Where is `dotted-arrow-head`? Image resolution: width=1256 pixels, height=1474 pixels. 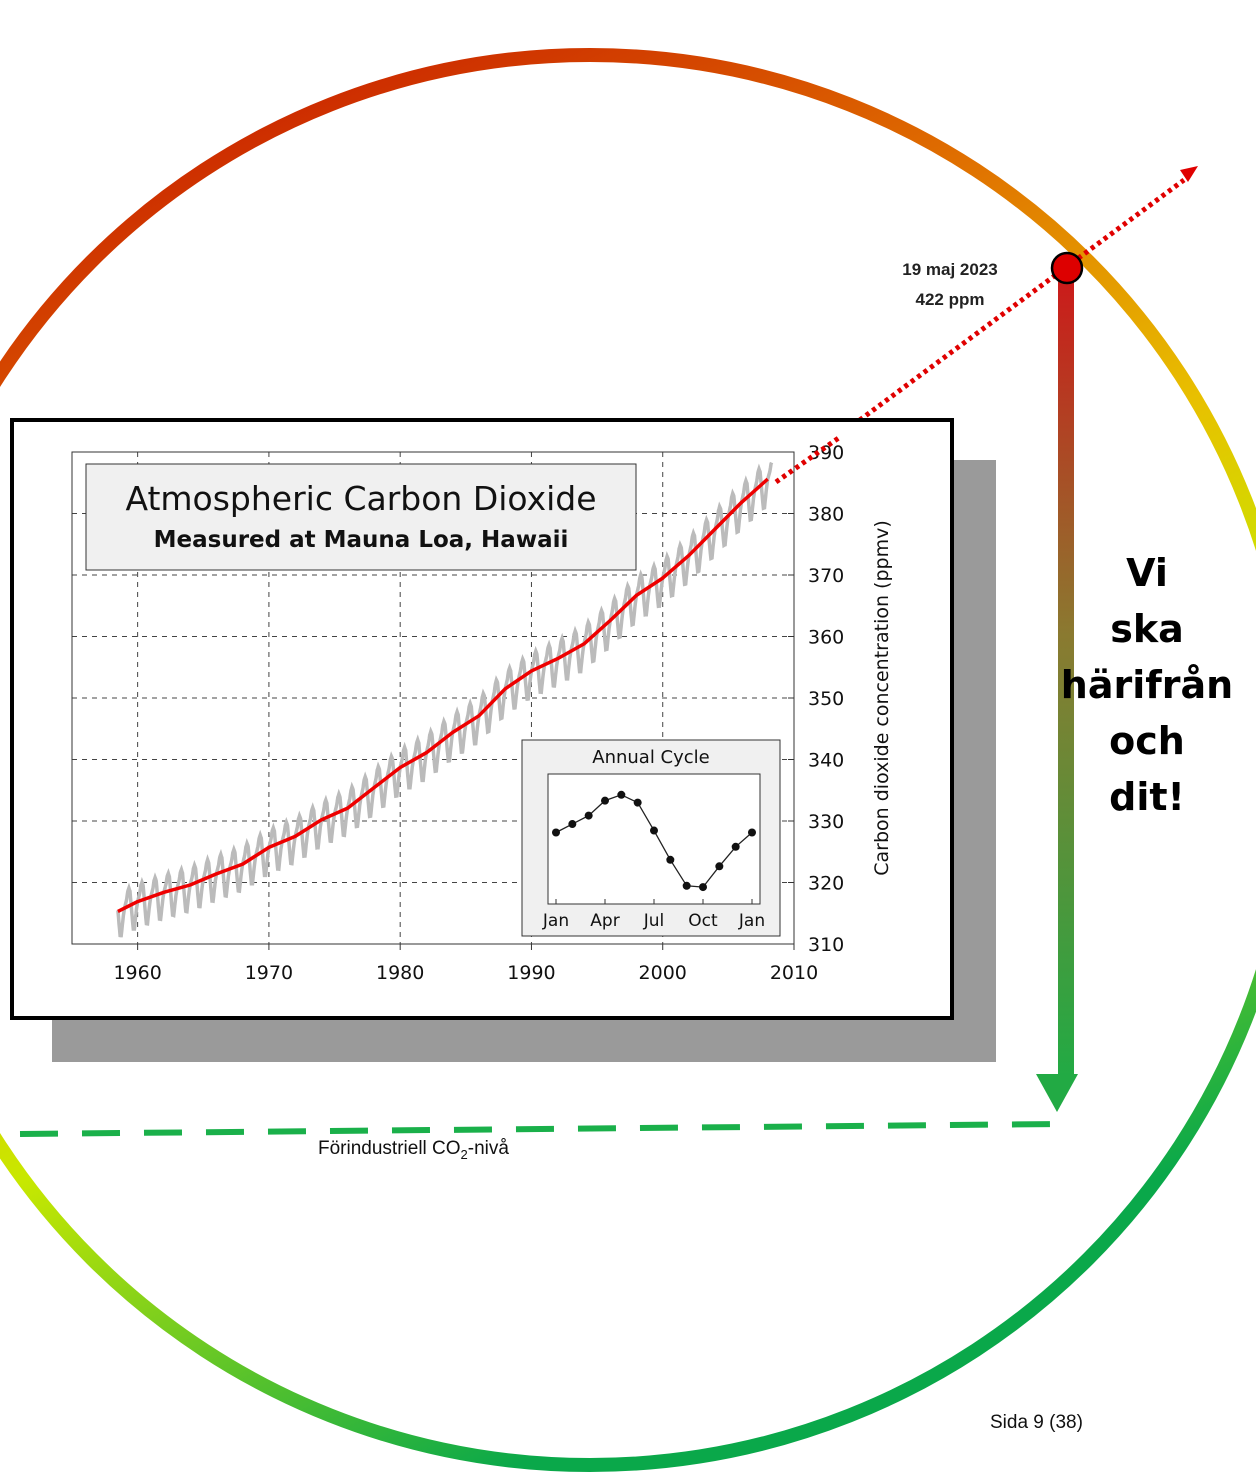
dotted-arrow-head is located at coordinates (1189, 174).